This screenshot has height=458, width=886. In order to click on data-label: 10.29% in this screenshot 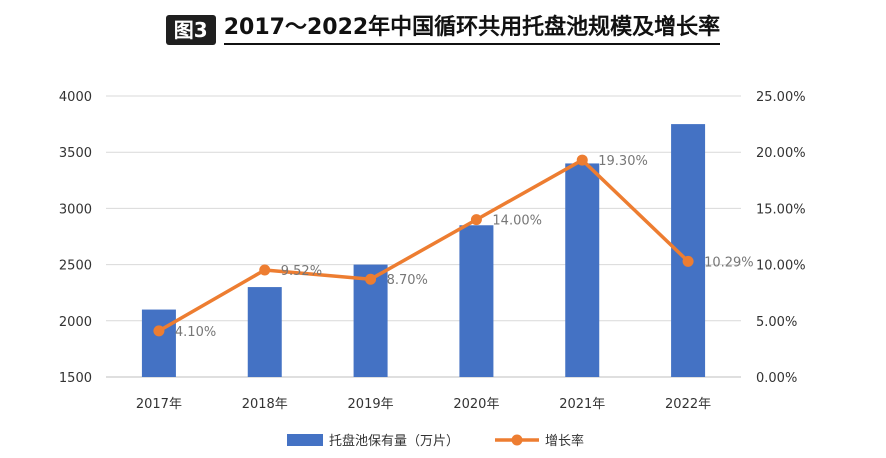, I will do `click(729, 262)`.